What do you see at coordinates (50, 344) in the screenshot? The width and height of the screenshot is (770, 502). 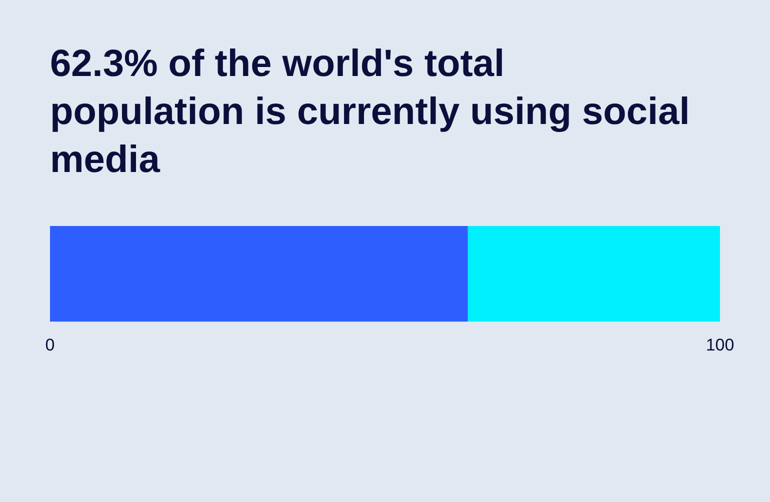 I see `x-tick-label: 0` at bounding box center [50, 344].